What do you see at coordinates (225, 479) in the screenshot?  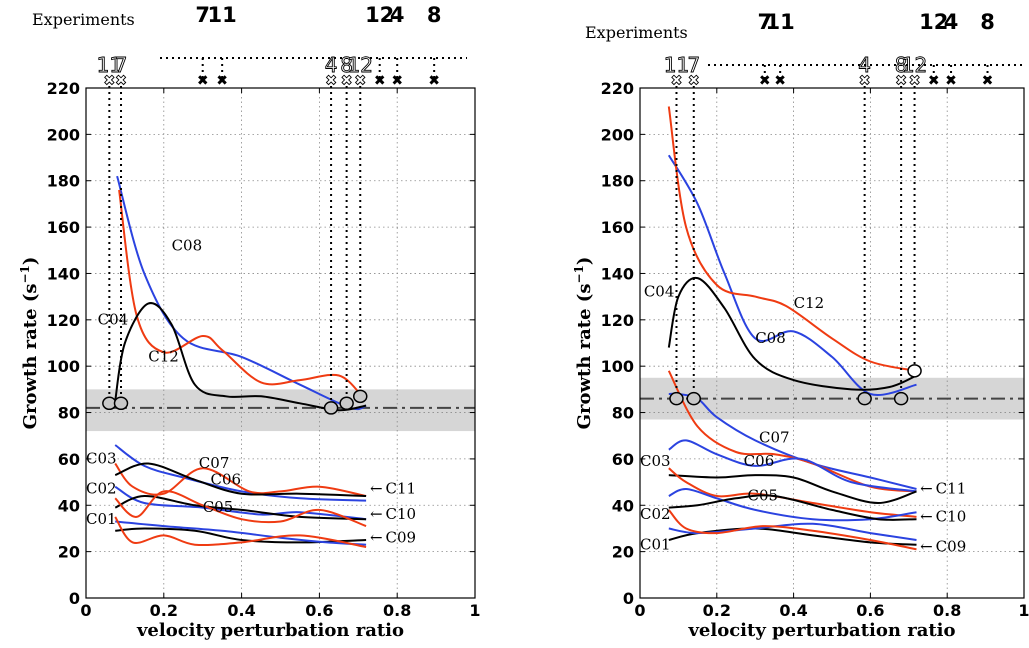 I see `curve-label: C06` at bounding box center [225, 479].